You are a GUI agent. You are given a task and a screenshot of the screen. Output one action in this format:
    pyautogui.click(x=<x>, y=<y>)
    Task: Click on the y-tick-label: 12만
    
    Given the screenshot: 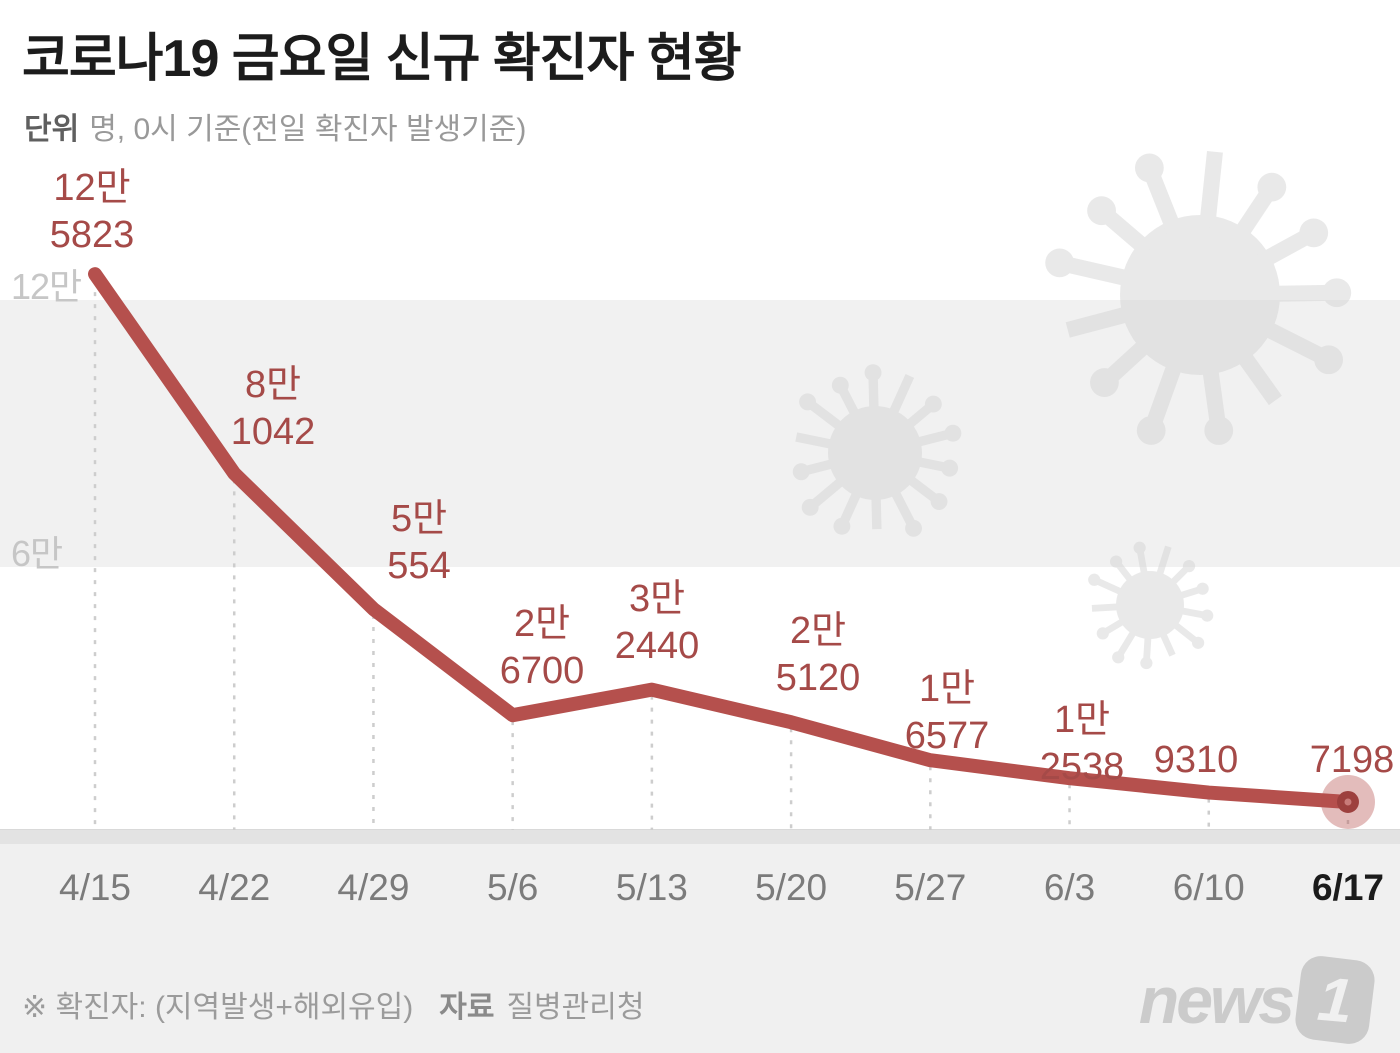 What is the action you would take?
    pyautogui.click(x=46, y=286)
    